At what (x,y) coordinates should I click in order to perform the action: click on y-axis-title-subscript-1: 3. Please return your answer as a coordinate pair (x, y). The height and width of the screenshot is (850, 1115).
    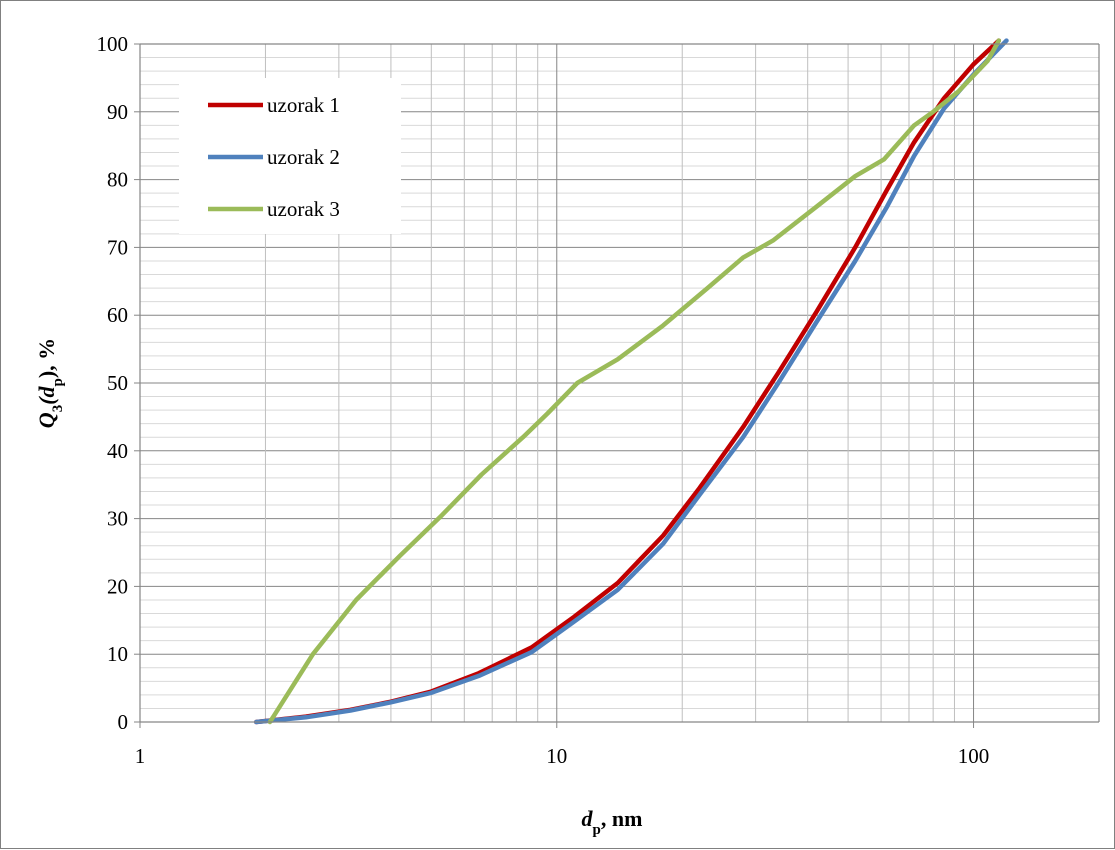
    Looking at the image, I should click on (58, 409).